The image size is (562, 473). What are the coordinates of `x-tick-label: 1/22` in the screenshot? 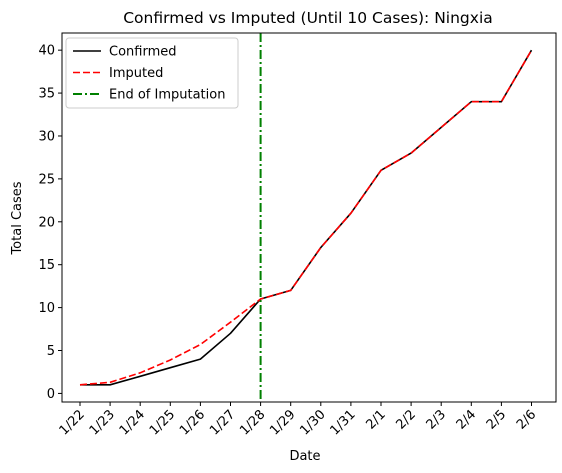 It's located at (72, 422).